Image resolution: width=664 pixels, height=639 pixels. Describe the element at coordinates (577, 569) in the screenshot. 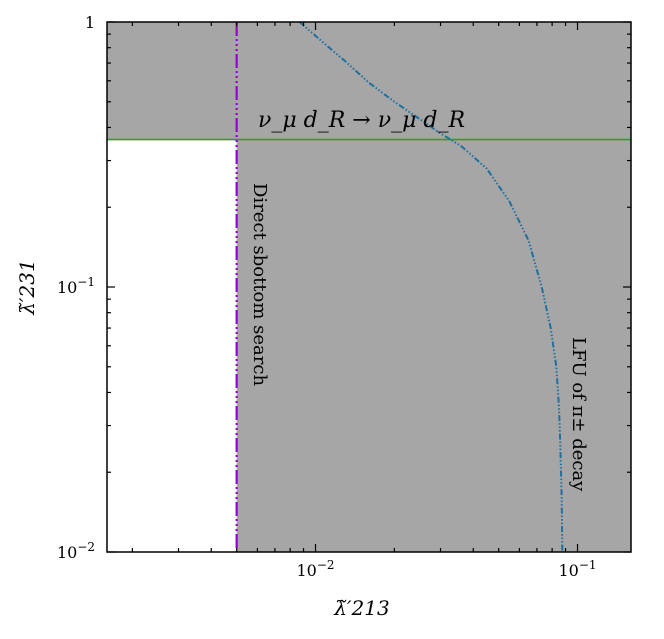

I see `x-tick-label: 10⁻¹` at that location.